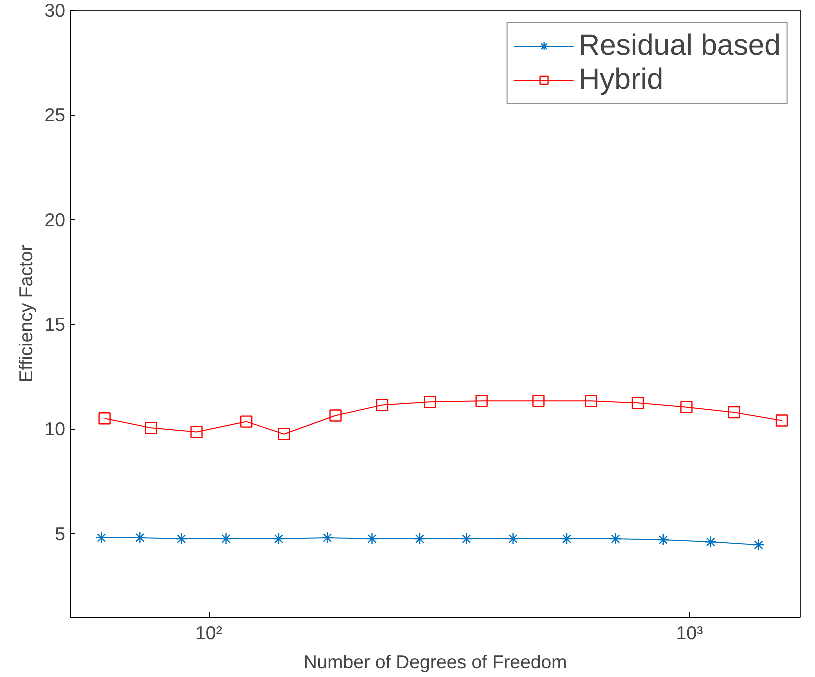 The image size is (815, 677). What do you see at coordinates (679, 46) in the screenshot?
I see `legend-label: Residual based` at bounding box center [679, 46].